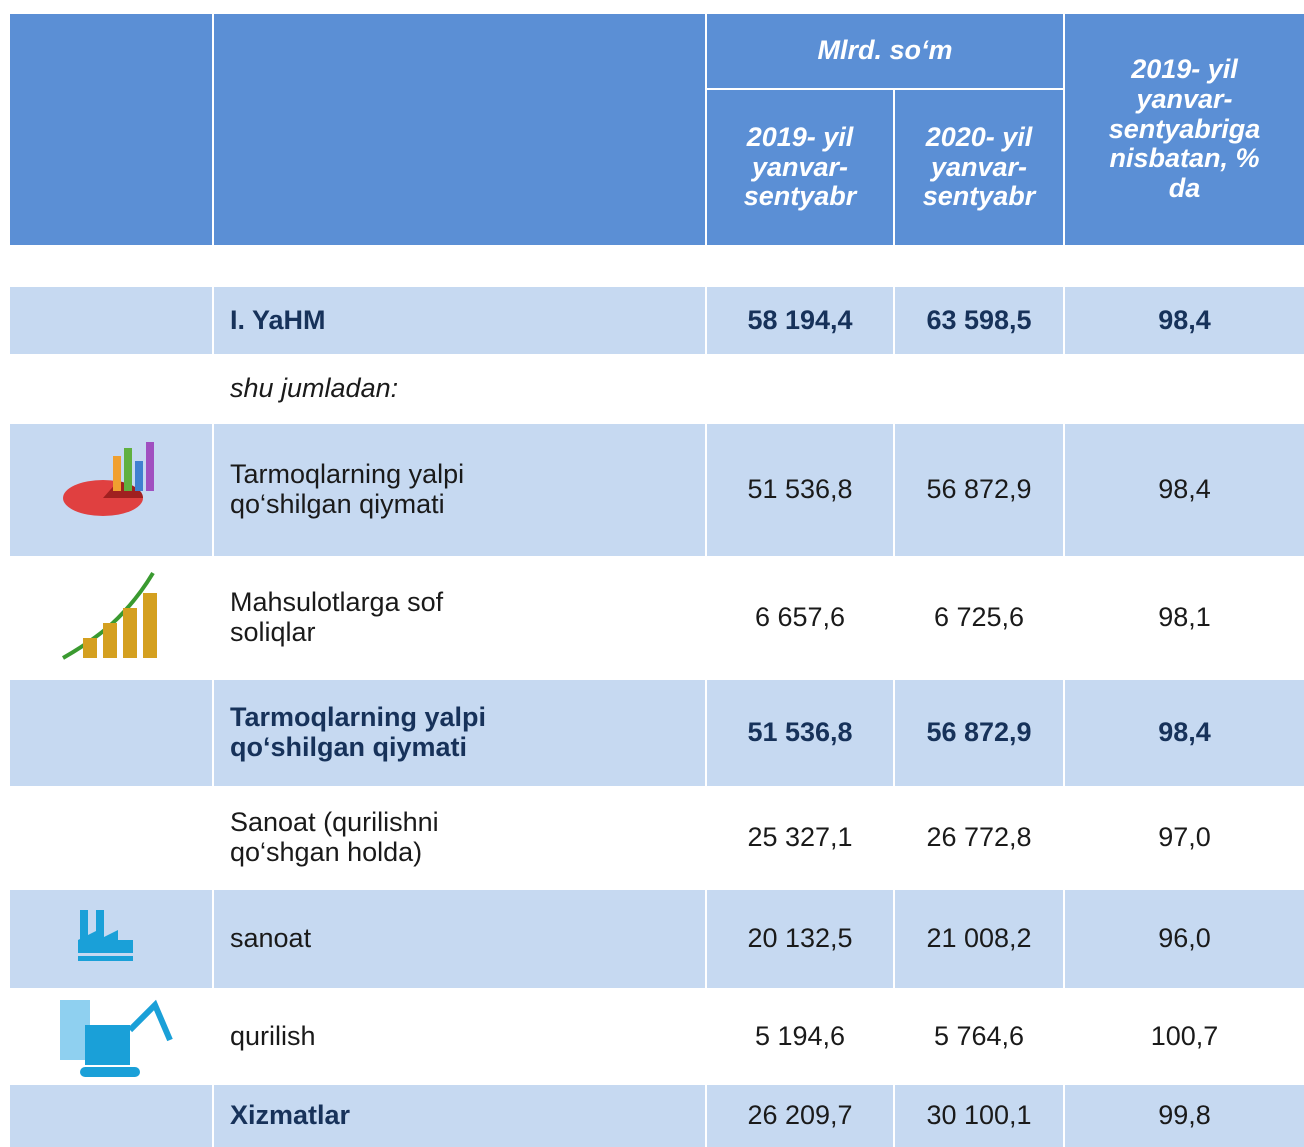 The height and width of the screenshot is (1147, 1304). I want to click on header-unit: Mlrd. so‘m, so click(885, 51).